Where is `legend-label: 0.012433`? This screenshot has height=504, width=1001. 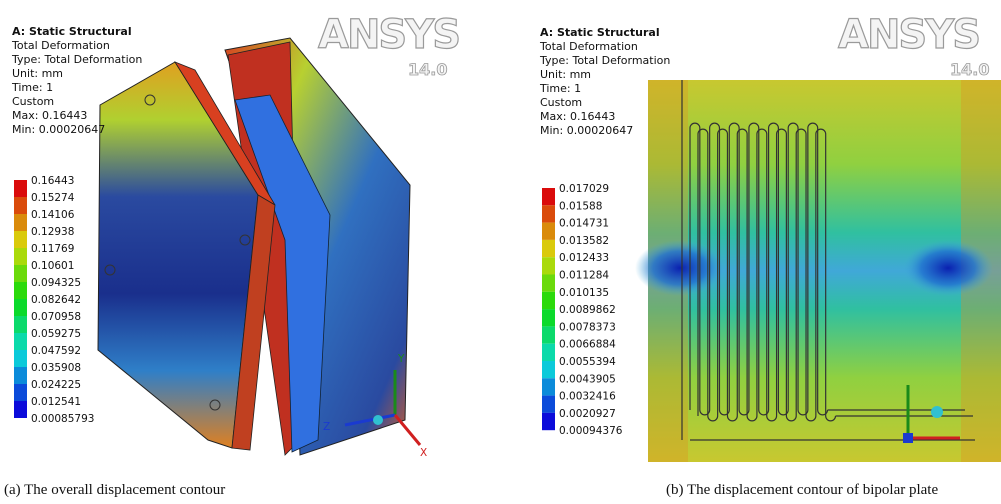 legend-label: 0.012433 is located at coordinates (584, 258).